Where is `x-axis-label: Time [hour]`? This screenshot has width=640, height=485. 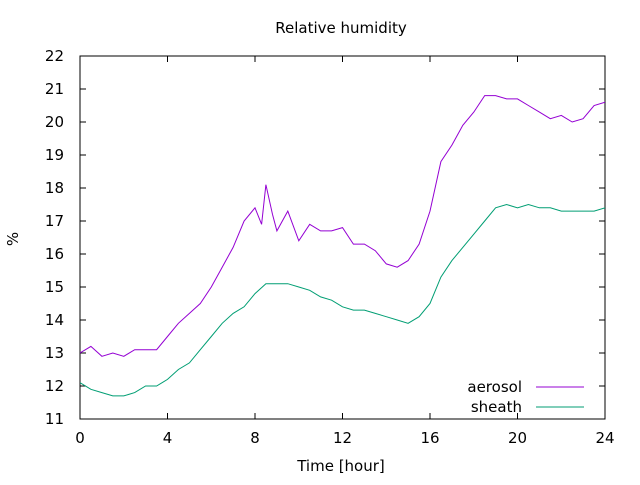
x-axis-label: Time [hour] is located at coordinates (340, 466).